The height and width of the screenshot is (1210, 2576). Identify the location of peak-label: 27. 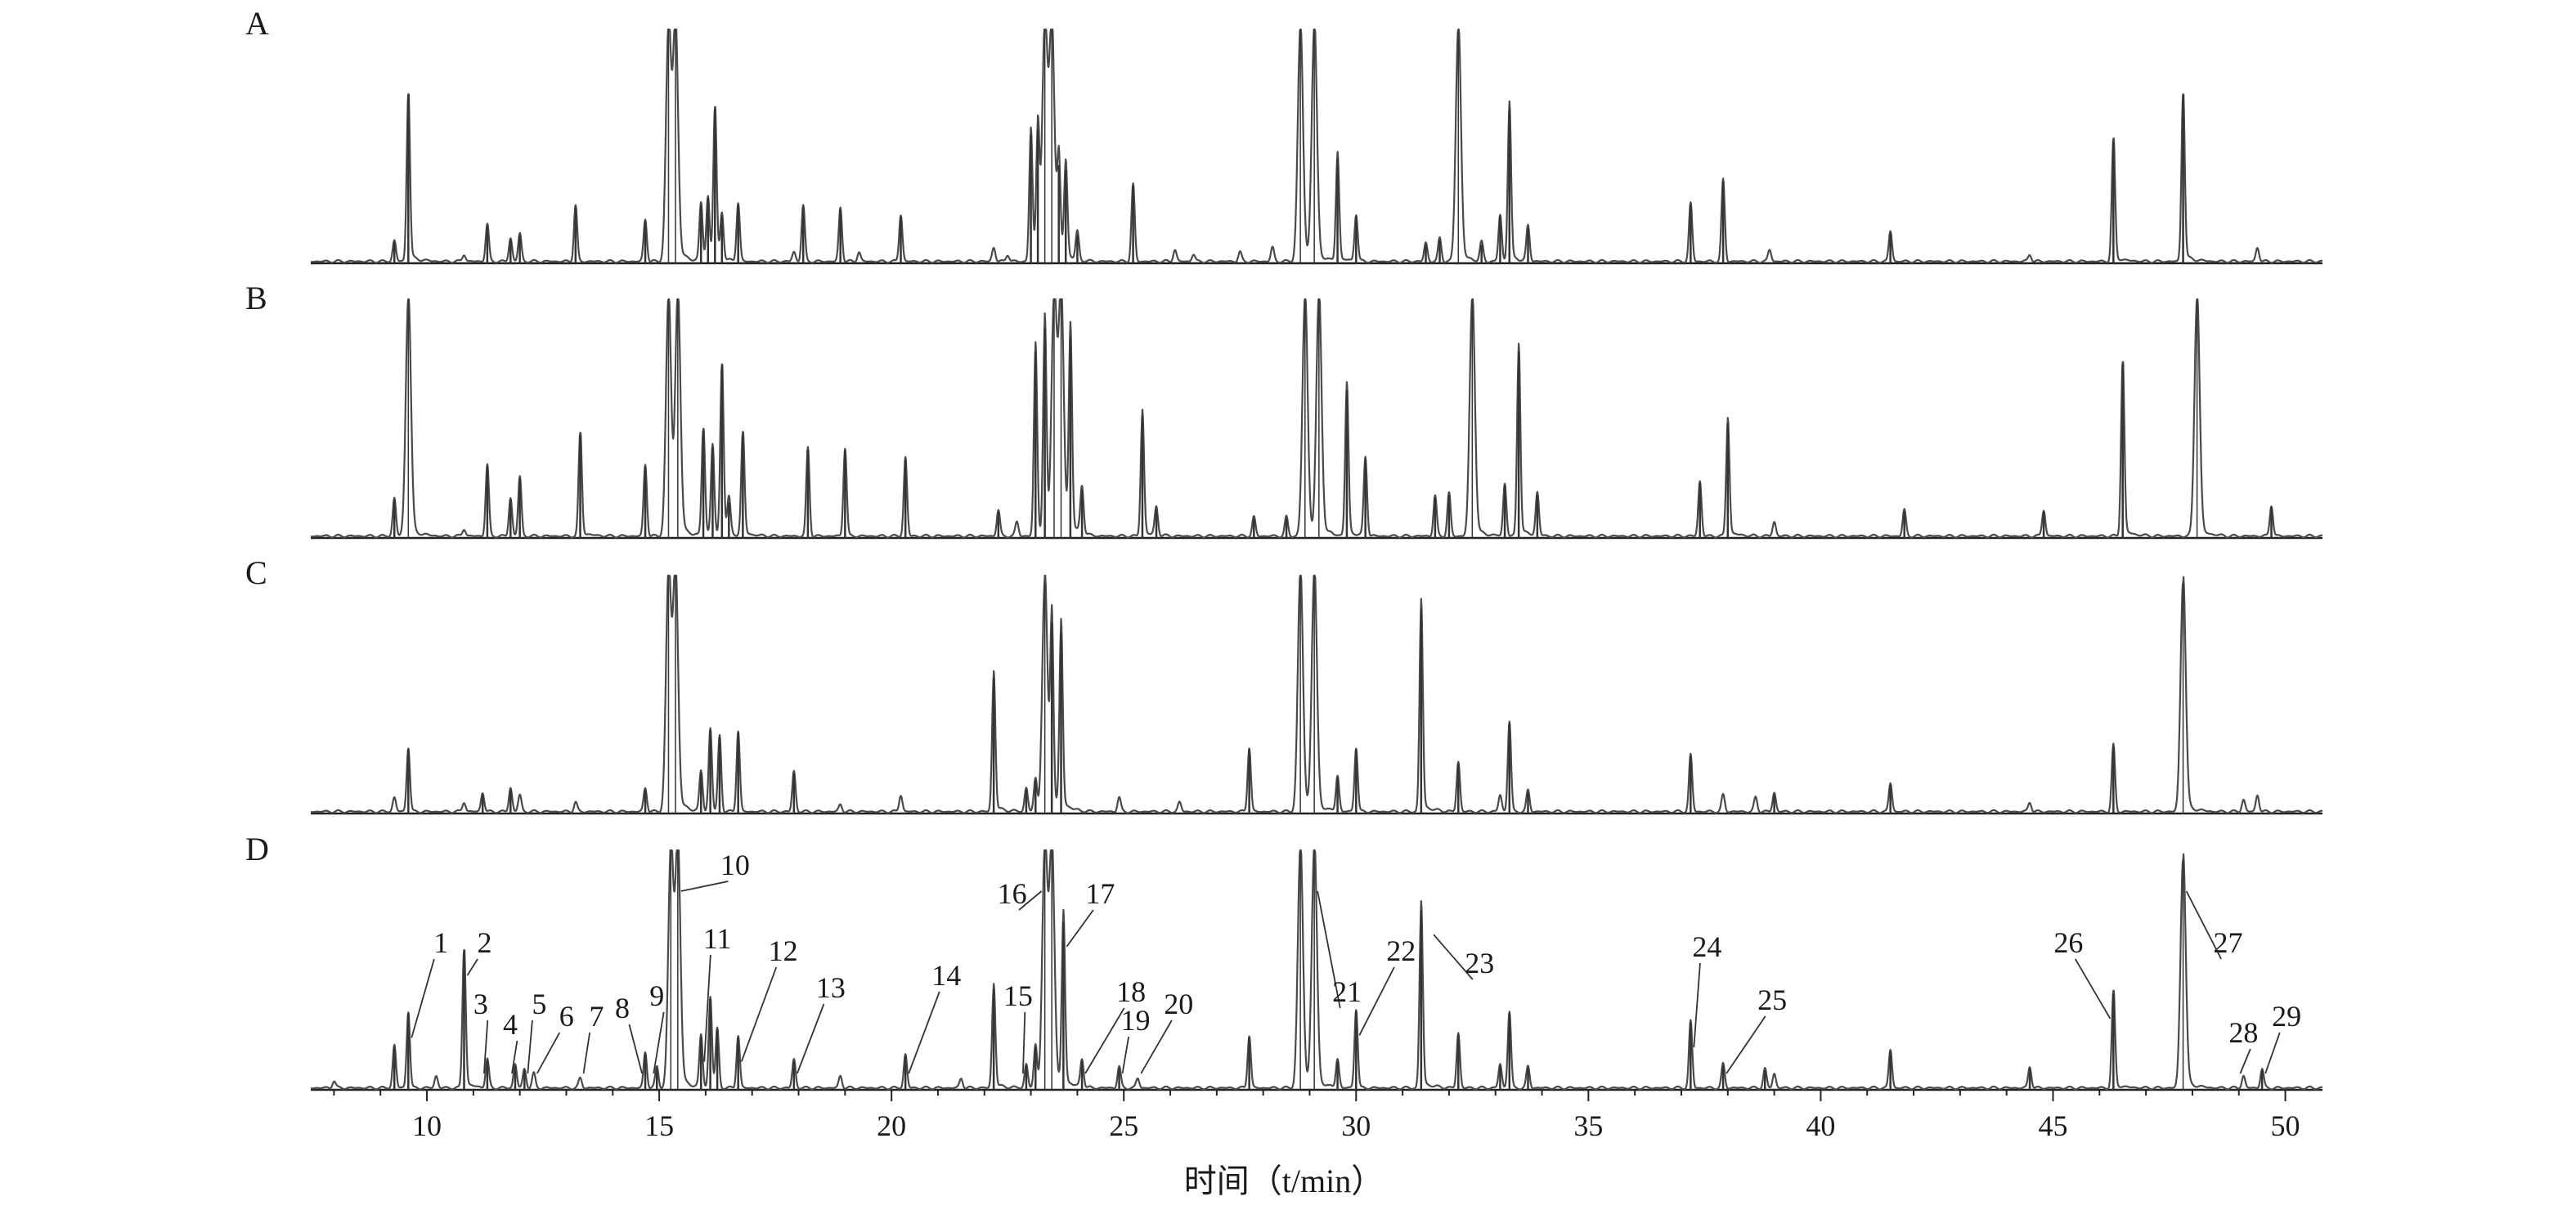
(2228, 942).